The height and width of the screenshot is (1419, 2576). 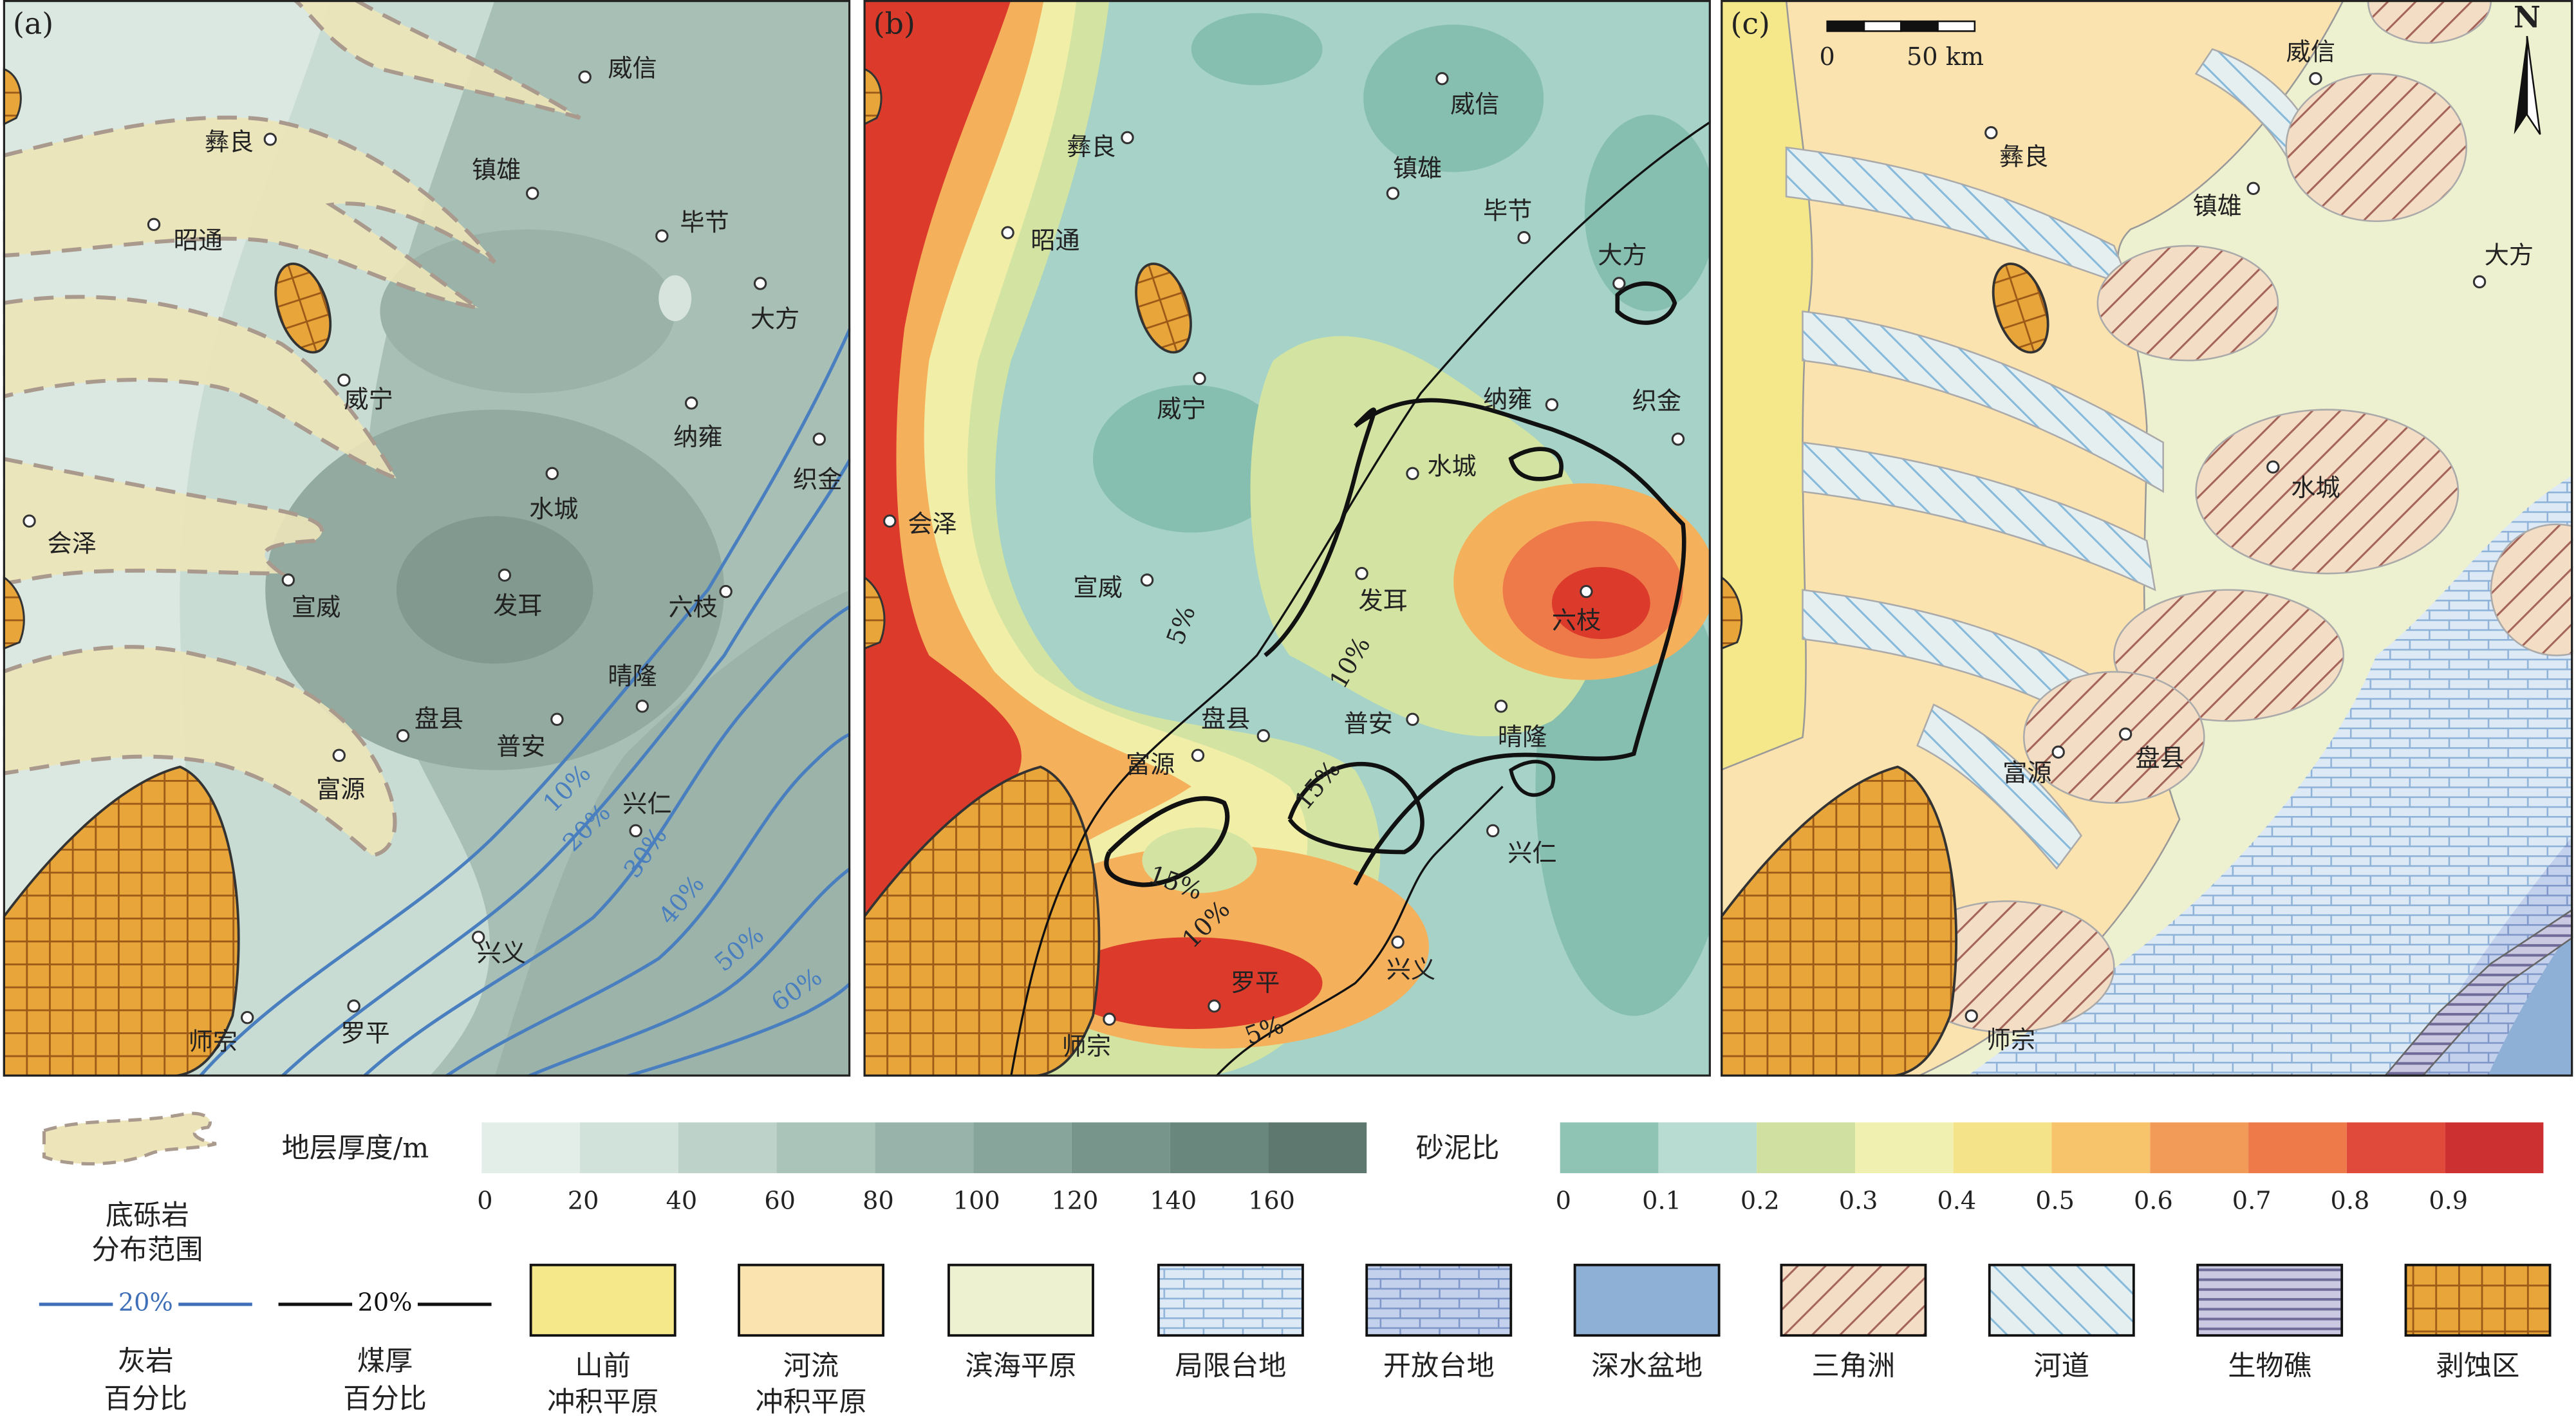 What do you see at coordinates (520, 747) in the screenshot?
I see `city-label: 普安` at bounding box center [520, 747].